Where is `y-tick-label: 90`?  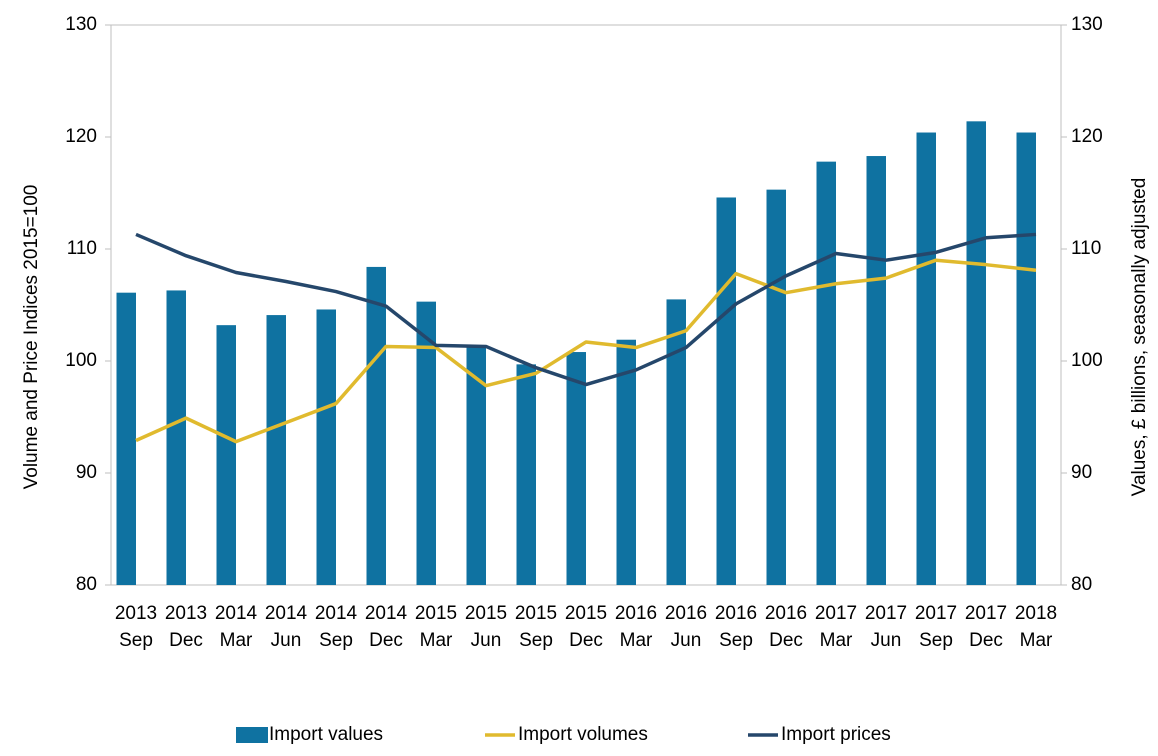
y-tick-label: 90 is located at coordinates (86, 472).